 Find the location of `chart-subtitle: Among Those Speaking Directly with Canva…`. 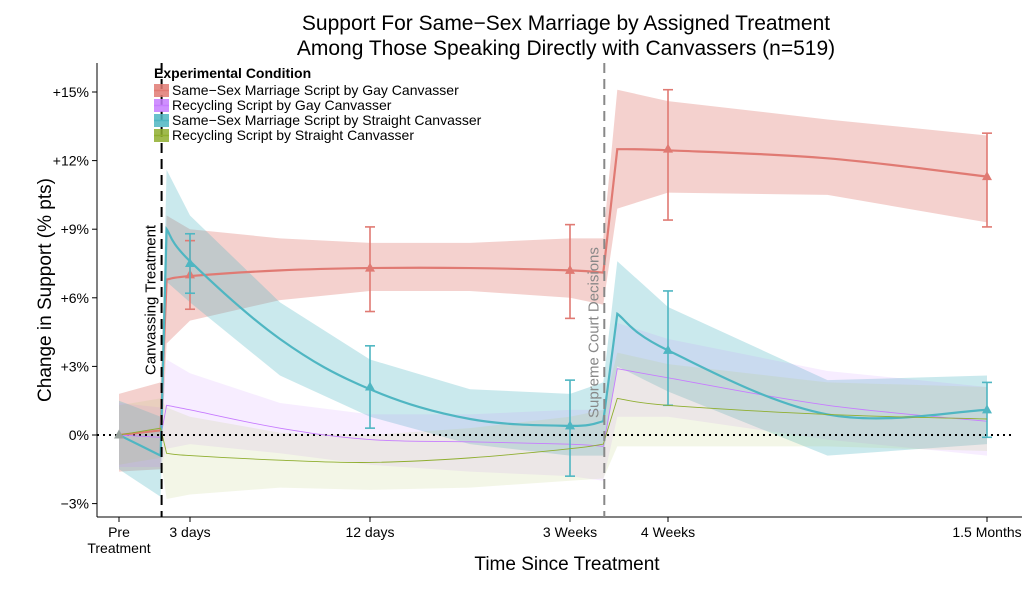

chart-subtitle: Among Those Speaking Directly with Canva… is located at coordinates (566, 48).